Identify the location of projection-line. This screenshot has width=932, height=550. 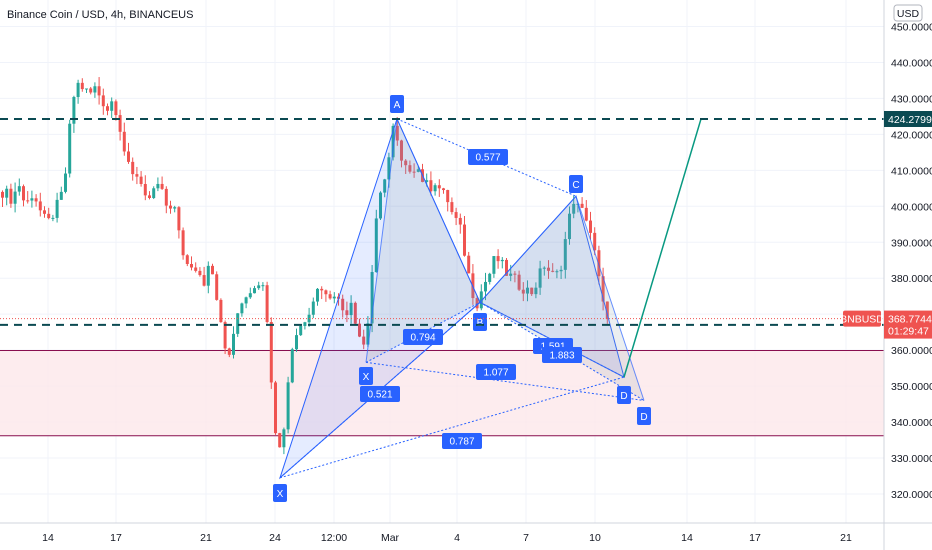
(662, 248).